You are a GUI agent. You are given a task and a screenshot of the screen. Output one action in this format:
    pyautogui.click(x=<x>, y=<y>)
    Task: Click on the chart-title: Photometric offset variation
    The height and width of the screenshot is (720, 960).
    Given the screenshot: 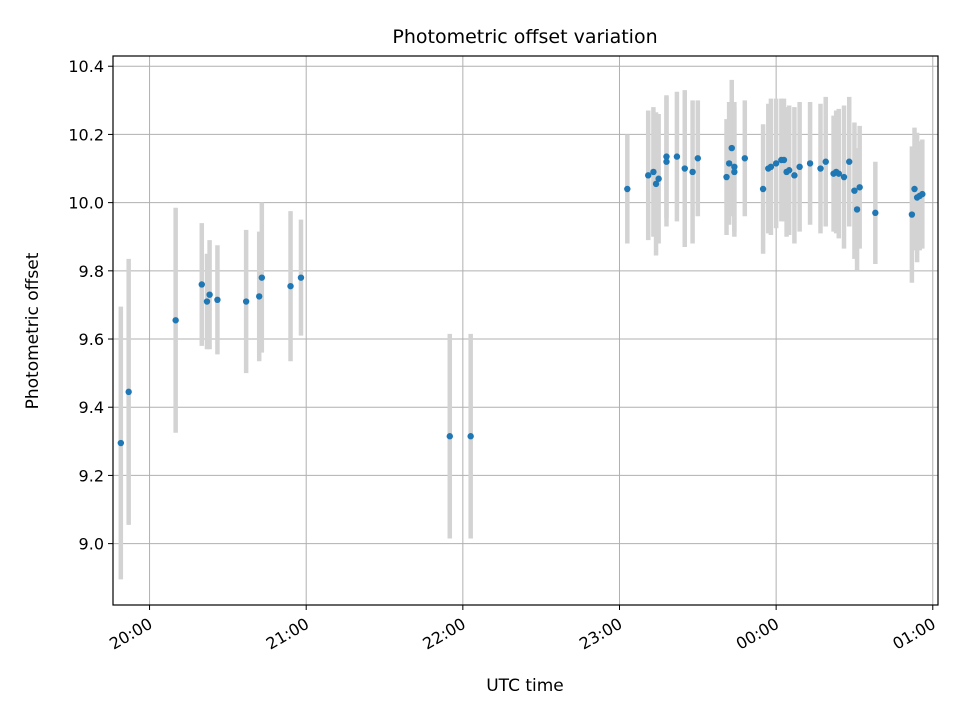 What is the action you would take?
    pyautogui.click(x=524, y=37)
    